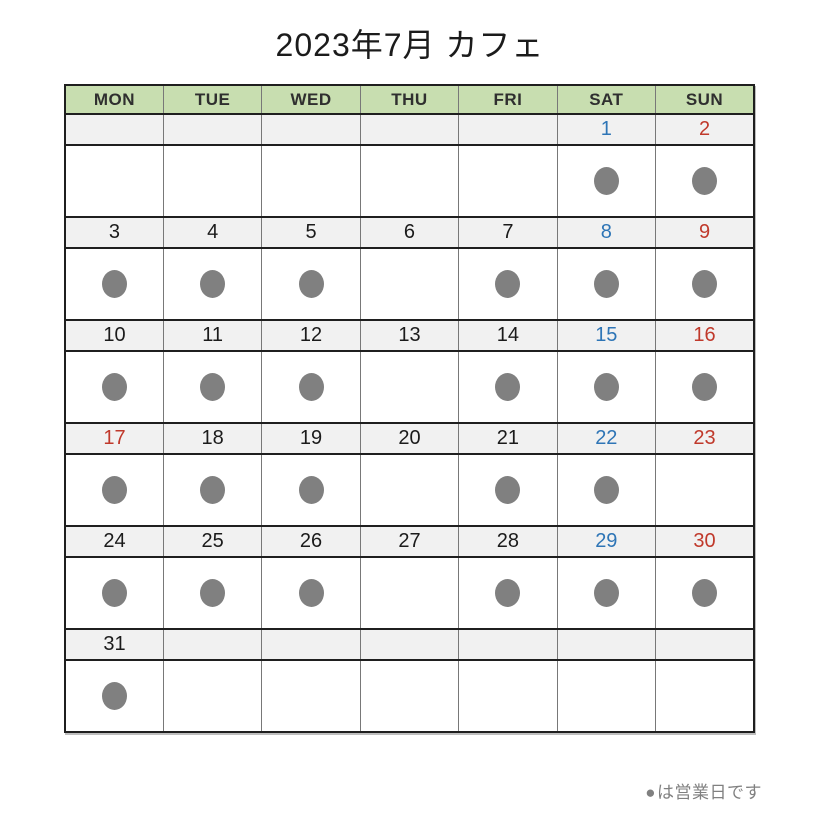 The width and height of the screenshot is (820, 818). I want to click on date-cell-29: 29, so click(606, 541).